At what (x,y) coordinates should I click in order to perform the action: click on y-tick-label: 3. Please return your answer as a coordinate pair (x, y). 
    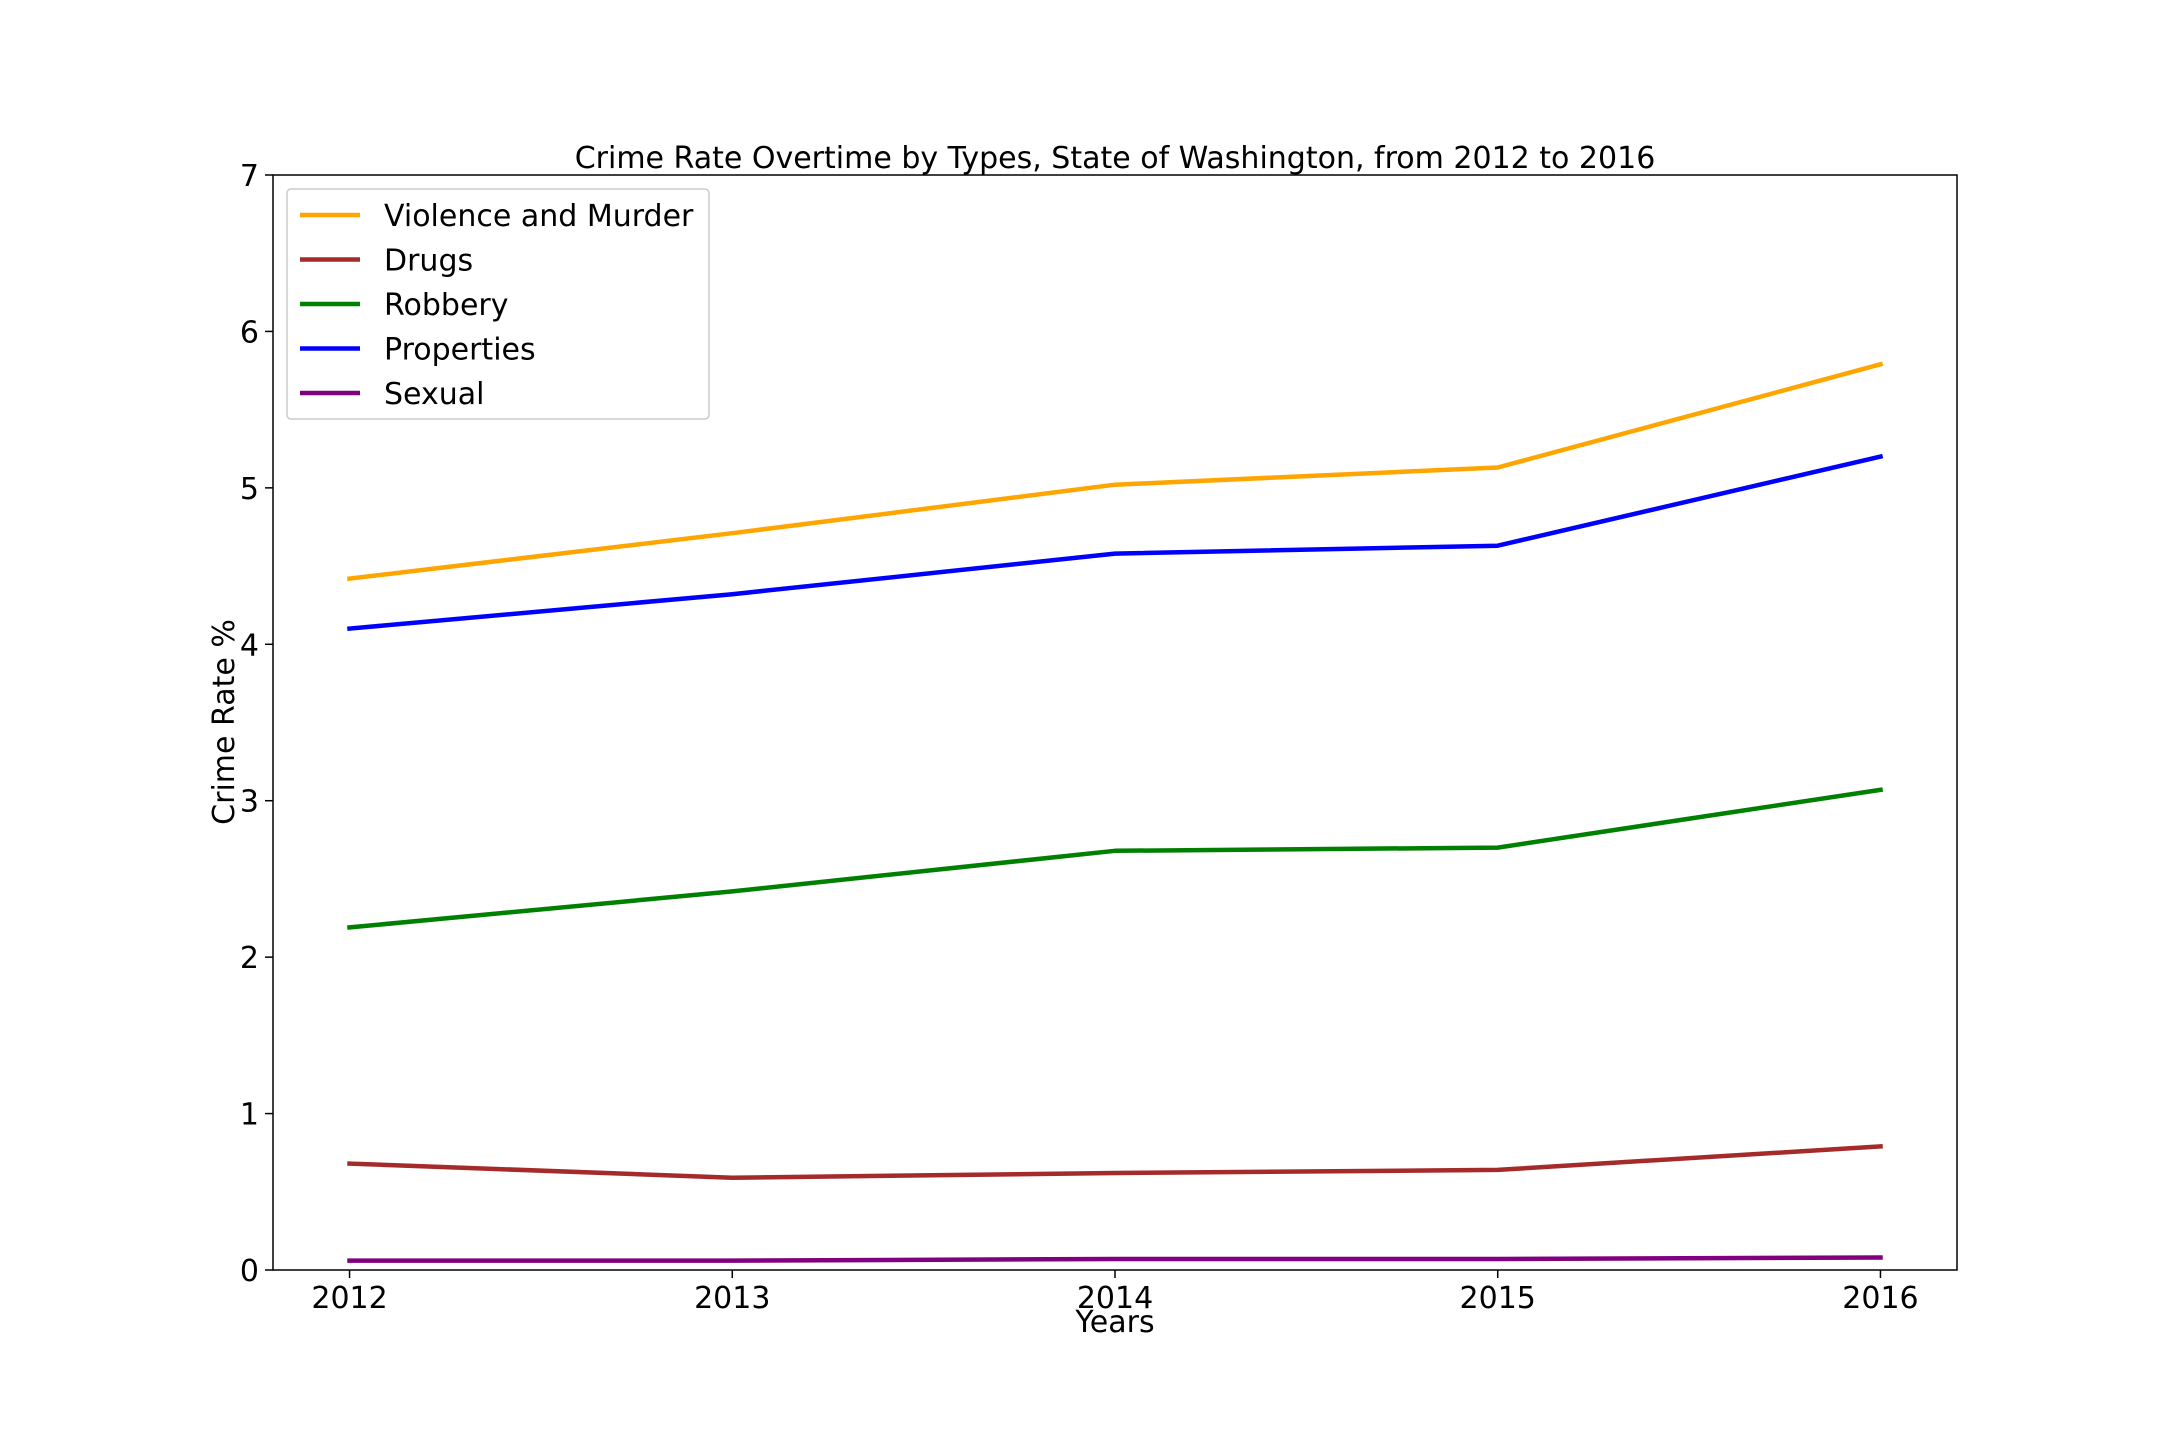
    Looking at the image, I should click on (249, 802).